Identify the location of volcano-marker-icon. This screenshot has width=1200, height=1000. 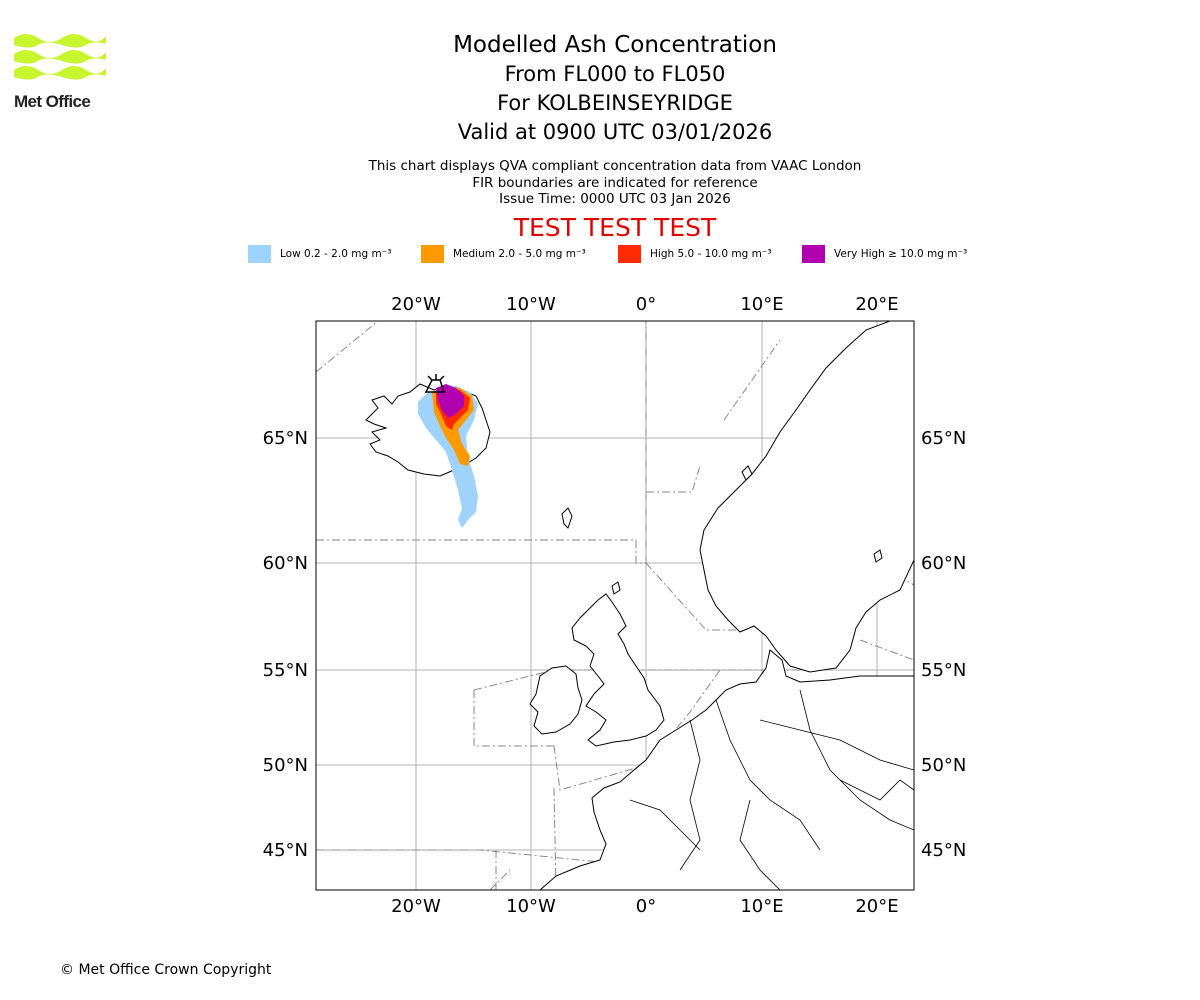
(435, 383).